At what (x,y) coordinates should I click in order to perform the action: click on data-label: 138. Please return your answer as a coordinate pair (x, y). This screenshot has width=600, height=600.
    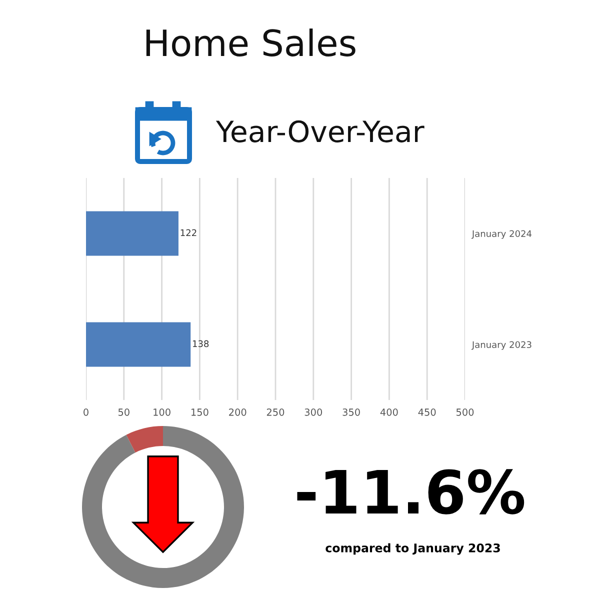
    Looking at the image, I should click on (200, 344).